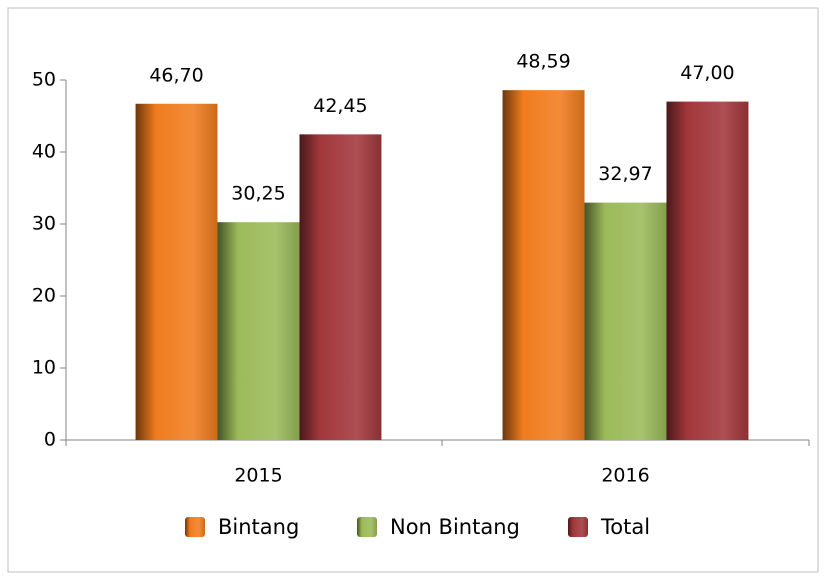 The image size is (826, 580). What do you see at coordinates (44, 80) in the screenshot?
I see `y-tick-label: 50` at bounding box center [44, 80].